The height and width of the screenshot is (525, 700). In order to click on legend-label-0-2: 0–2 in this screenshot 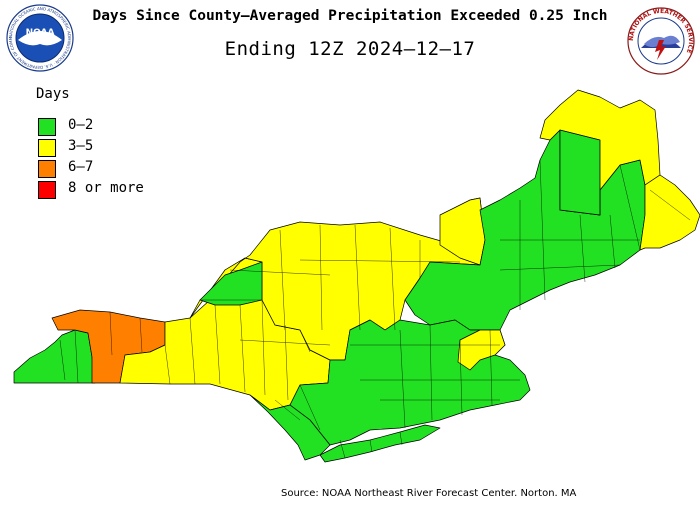, I will do `click(81, 125)`.